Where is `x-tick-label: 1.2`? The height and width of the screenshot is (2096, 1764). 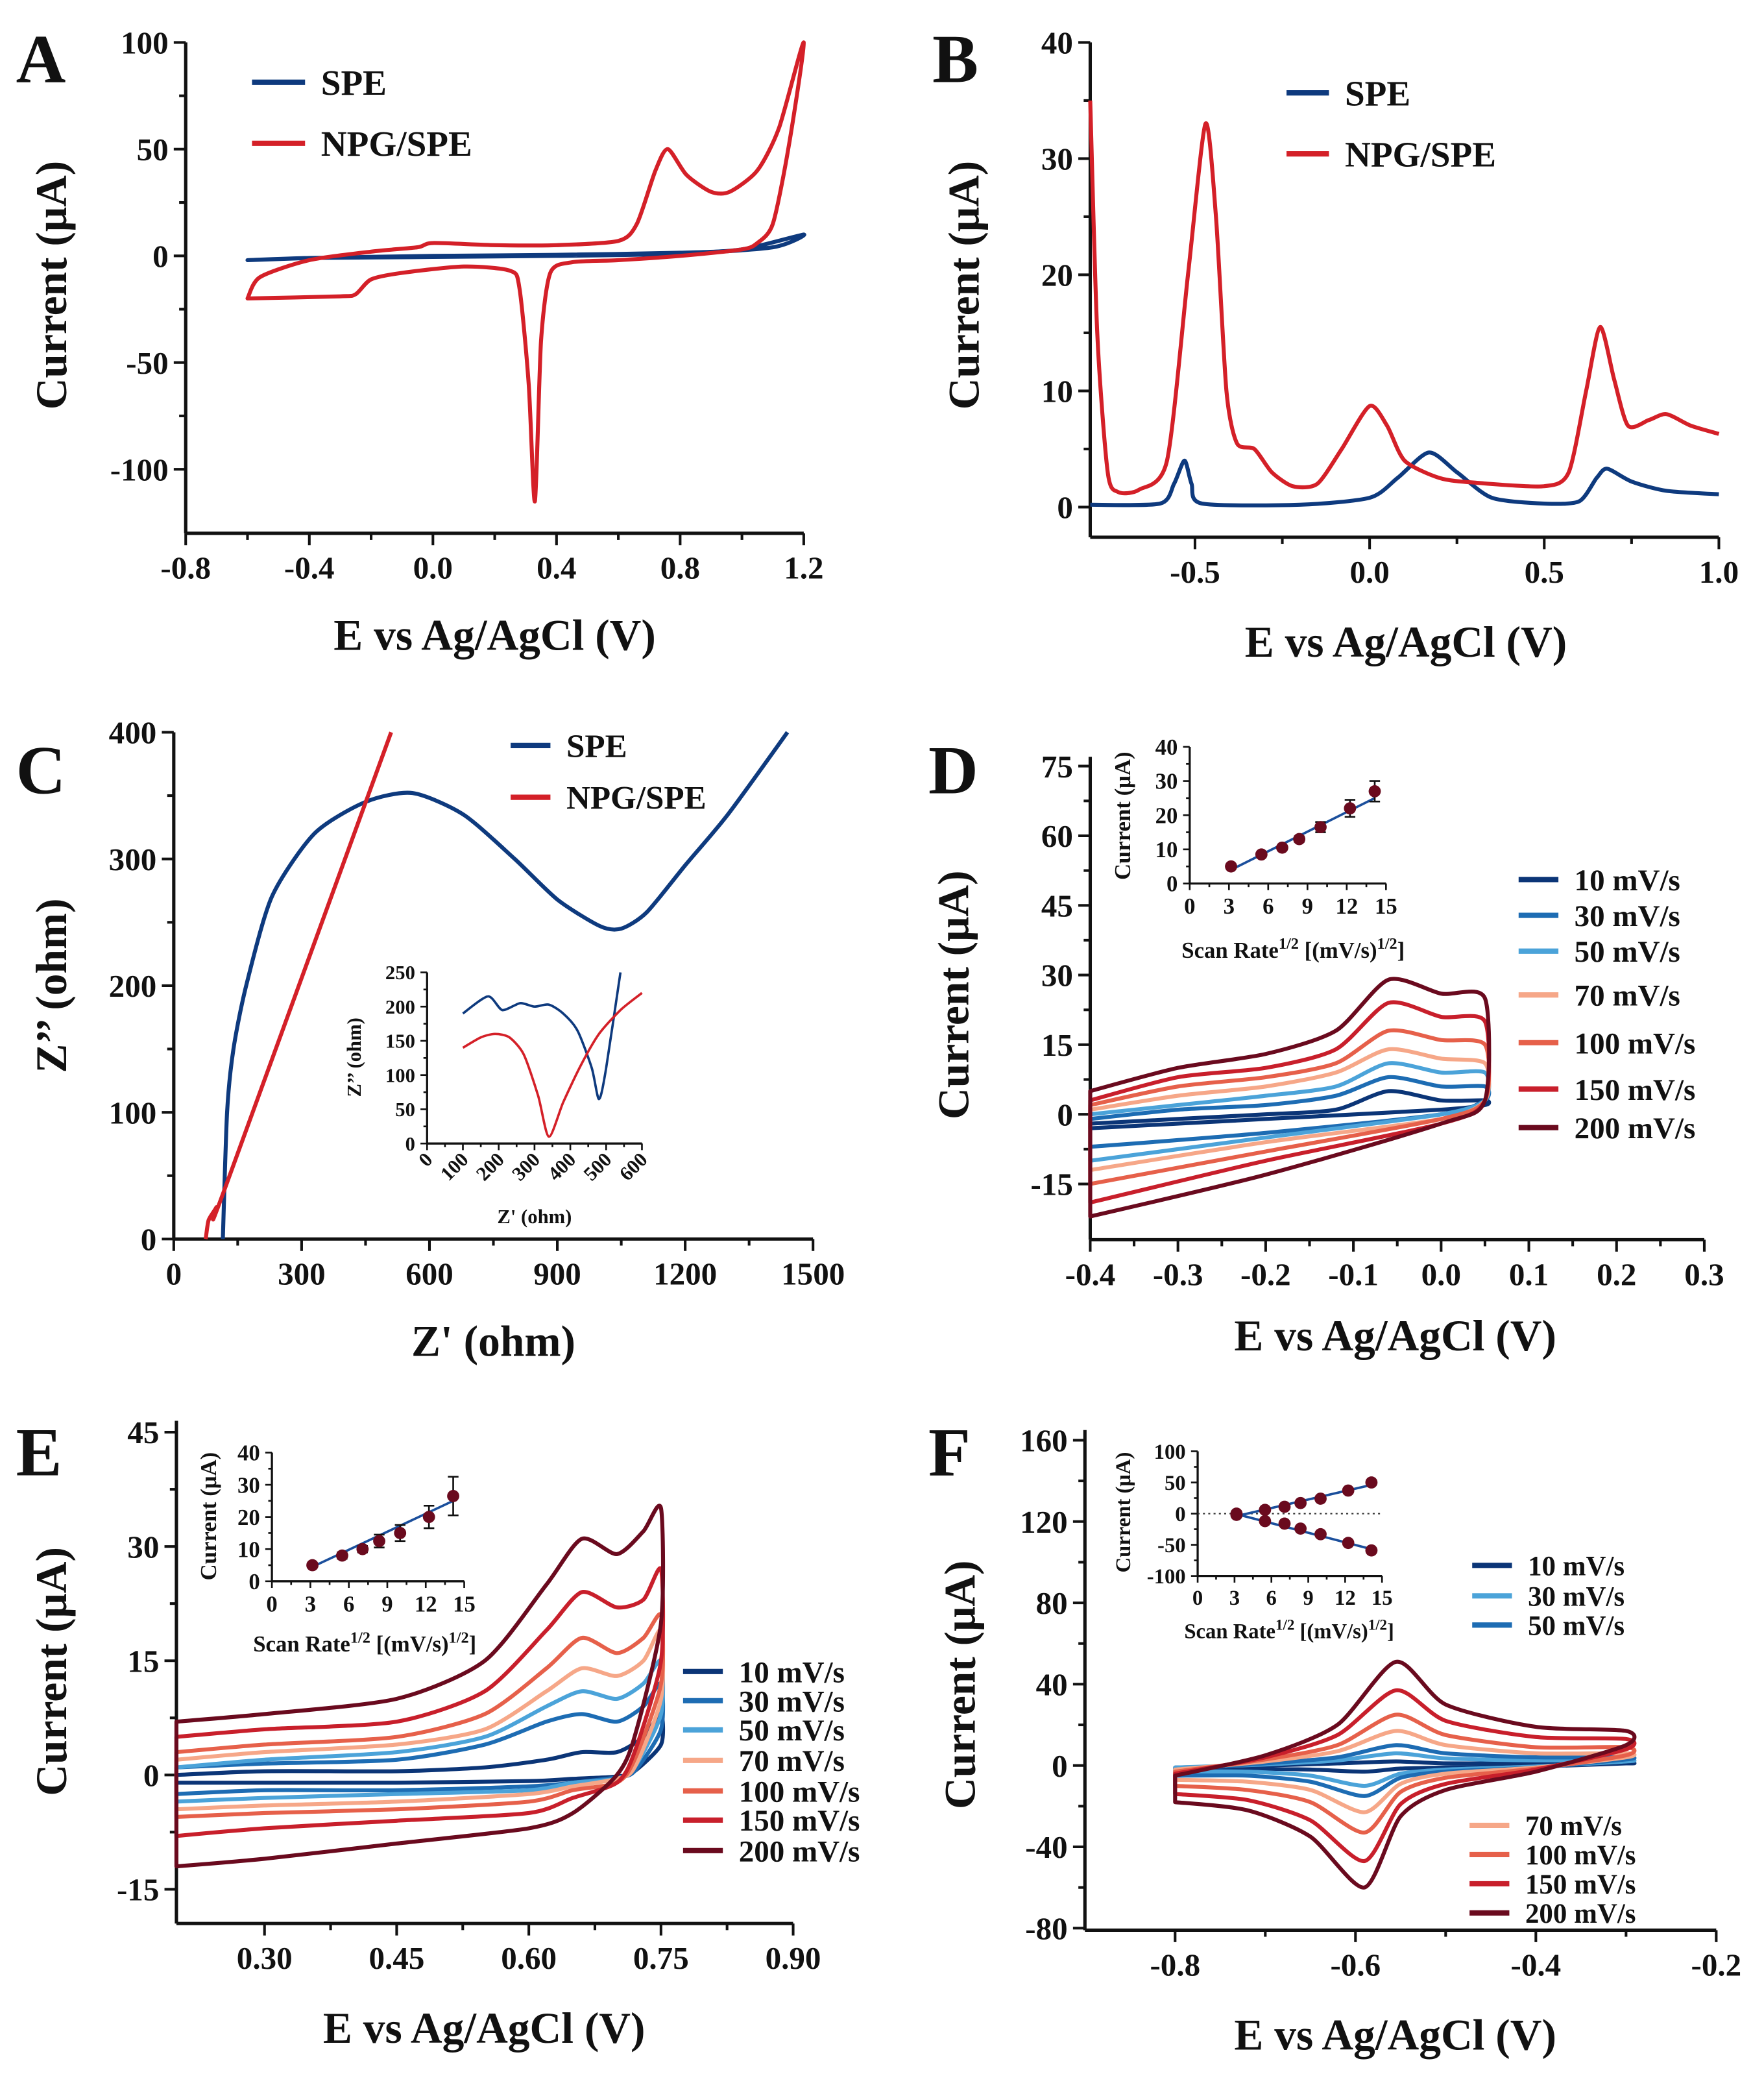 x-tick-label: 1.2 is located at coordinates (803, 568).